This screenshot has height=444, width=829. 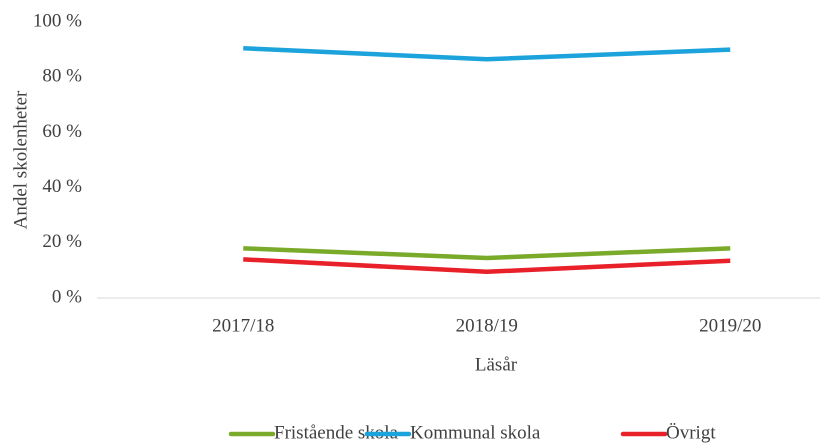 I want to click on y-axis-label: Andel skolenheter, so click(x=20, y=159).